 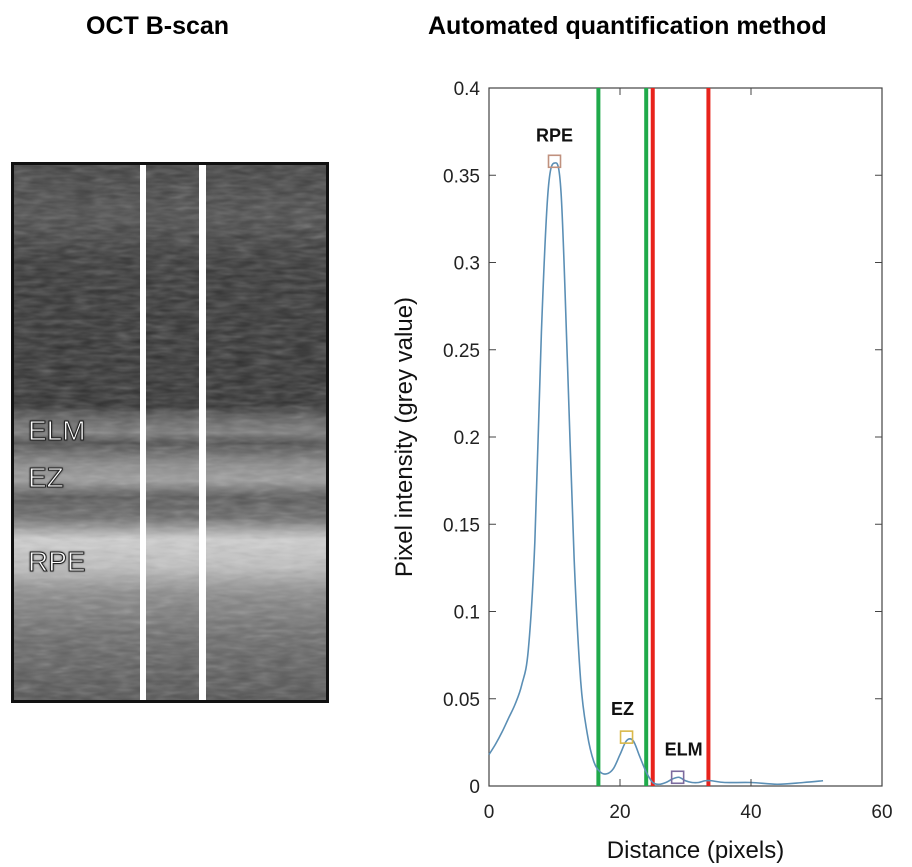 I want to click on peak-label-ez: EZ, so click(x=622, y=709).